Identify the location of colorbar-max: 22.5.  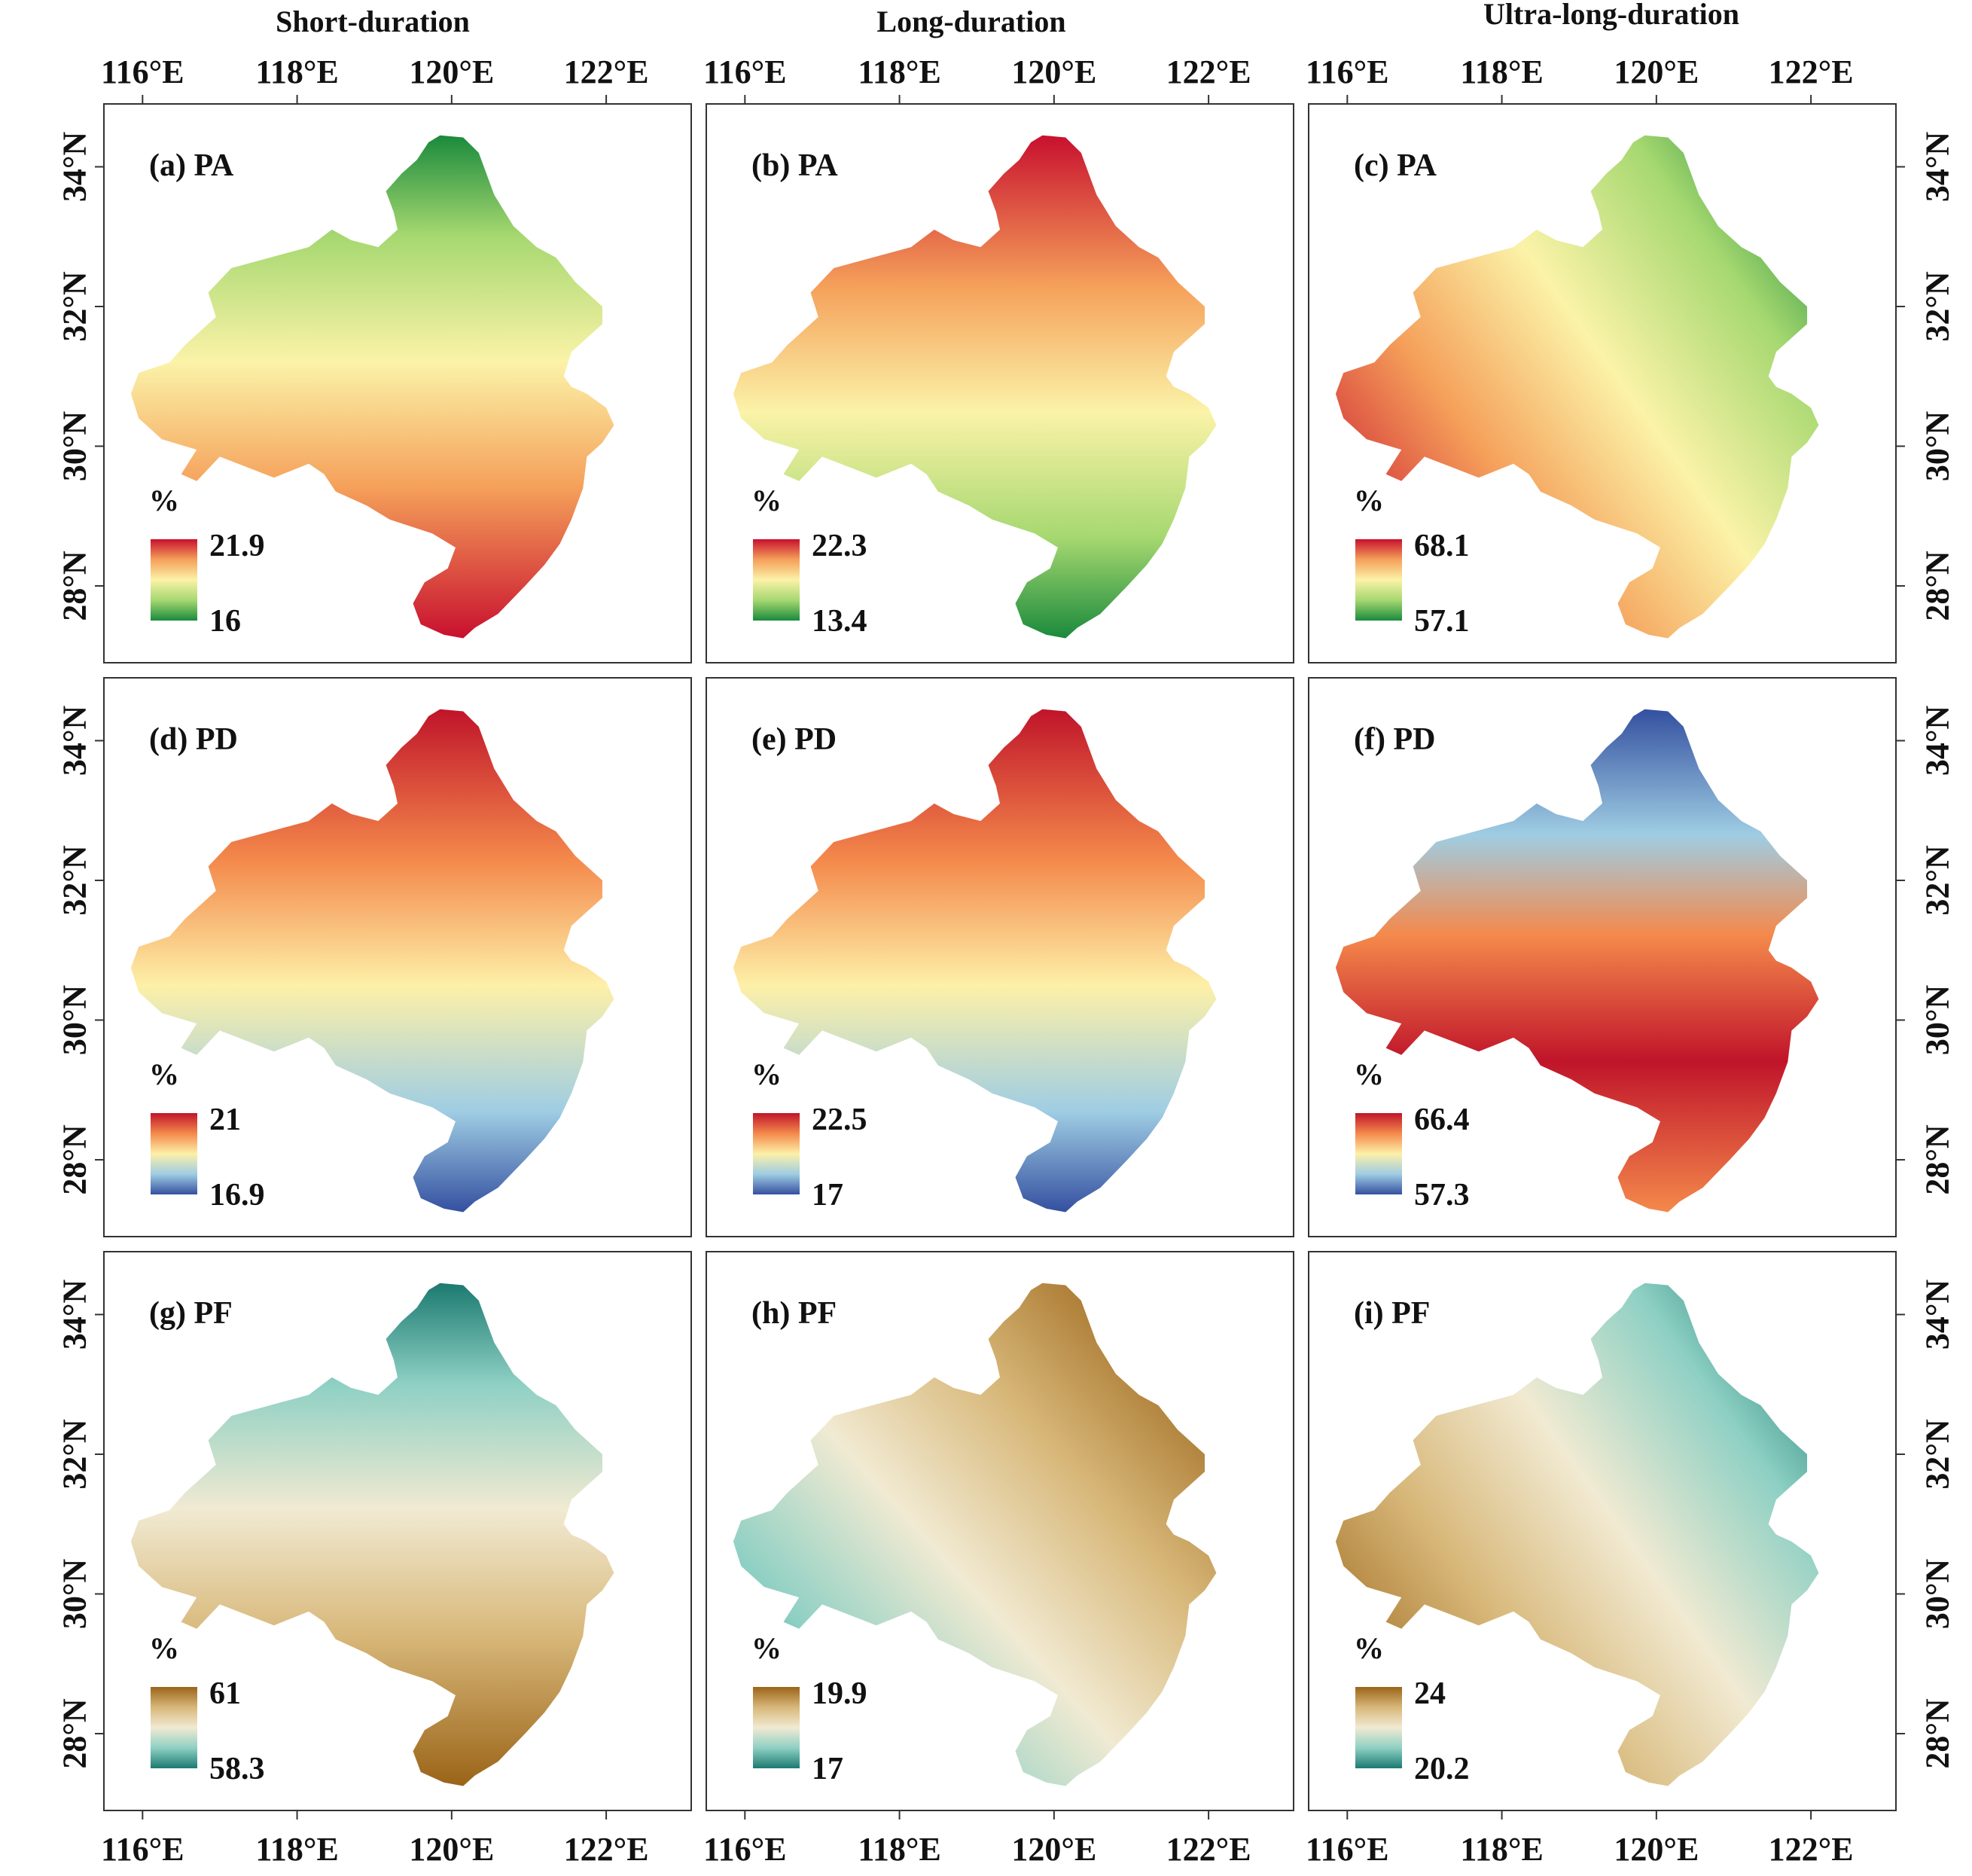
(839, 1120).